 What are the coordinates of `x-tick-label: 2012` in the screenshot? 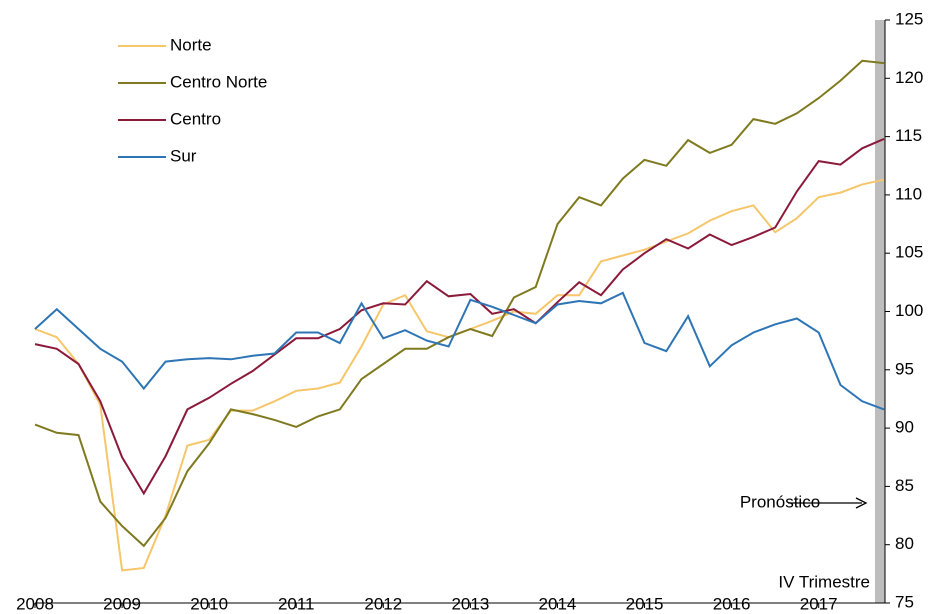 It's located at (383, 603).